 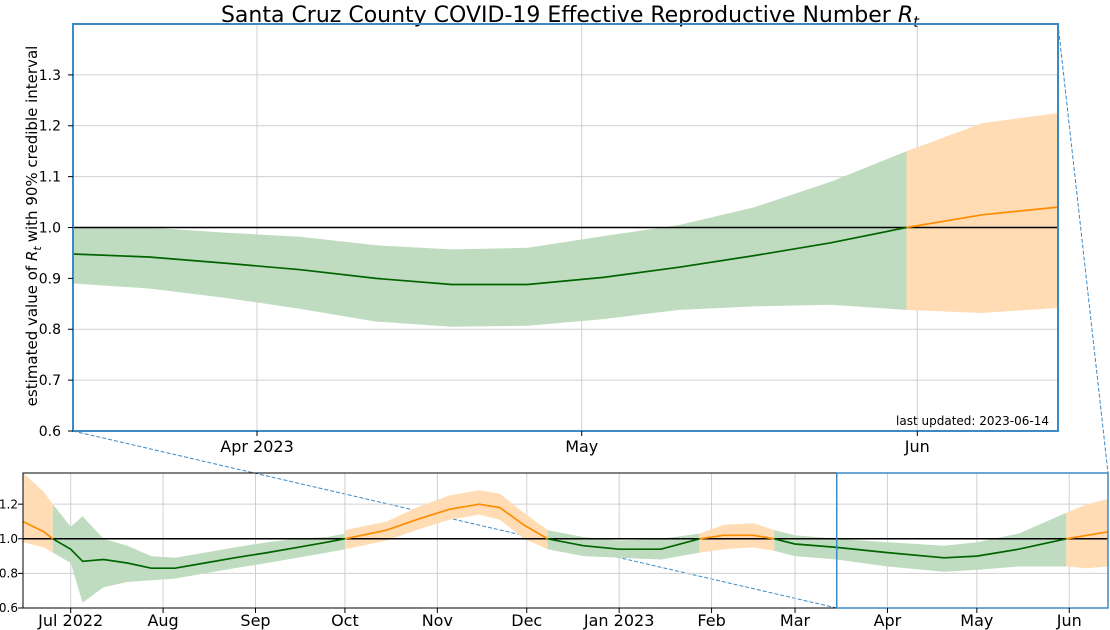 What do you see at coordinates (70, 620) in the screenshot?
I see `over-x-tick-label: Jul 2022` at bounding box center [70, 620].